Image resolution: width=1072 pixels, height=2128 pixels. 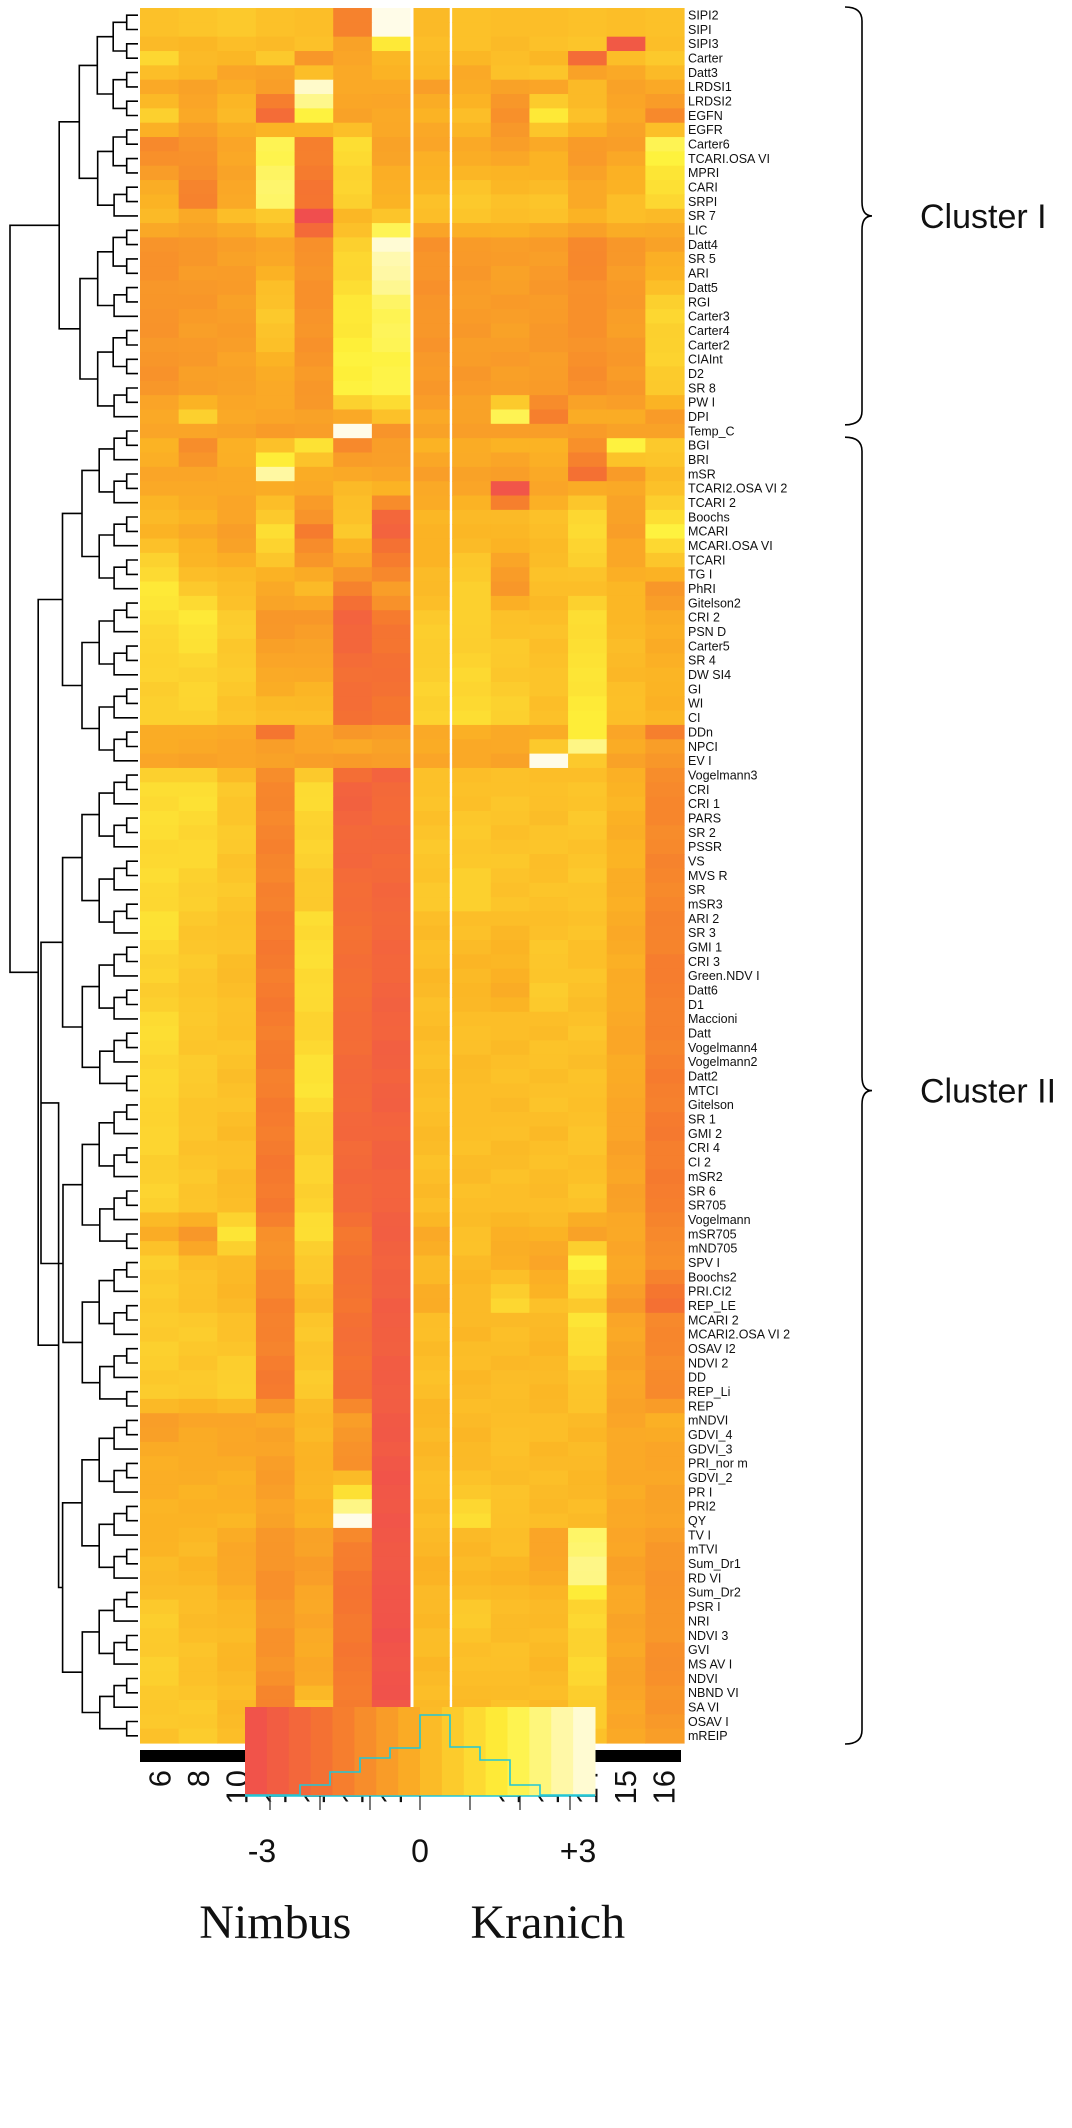 What do you see at coordinates (988, 1092) in the screenshot?
I see `cluster-label: Cluster II` at bounding box center [988, 1092].